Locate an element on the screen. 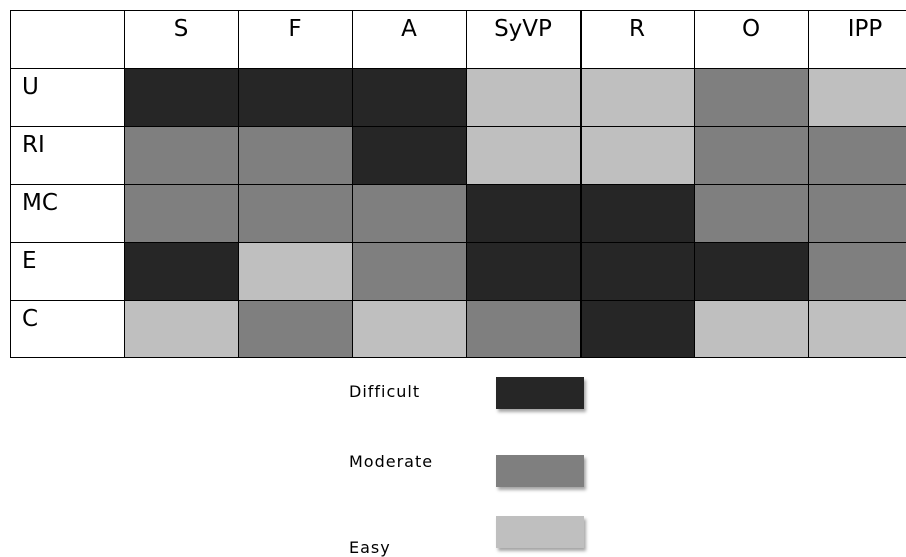  corner-cell is located at coordinates (67, 39).